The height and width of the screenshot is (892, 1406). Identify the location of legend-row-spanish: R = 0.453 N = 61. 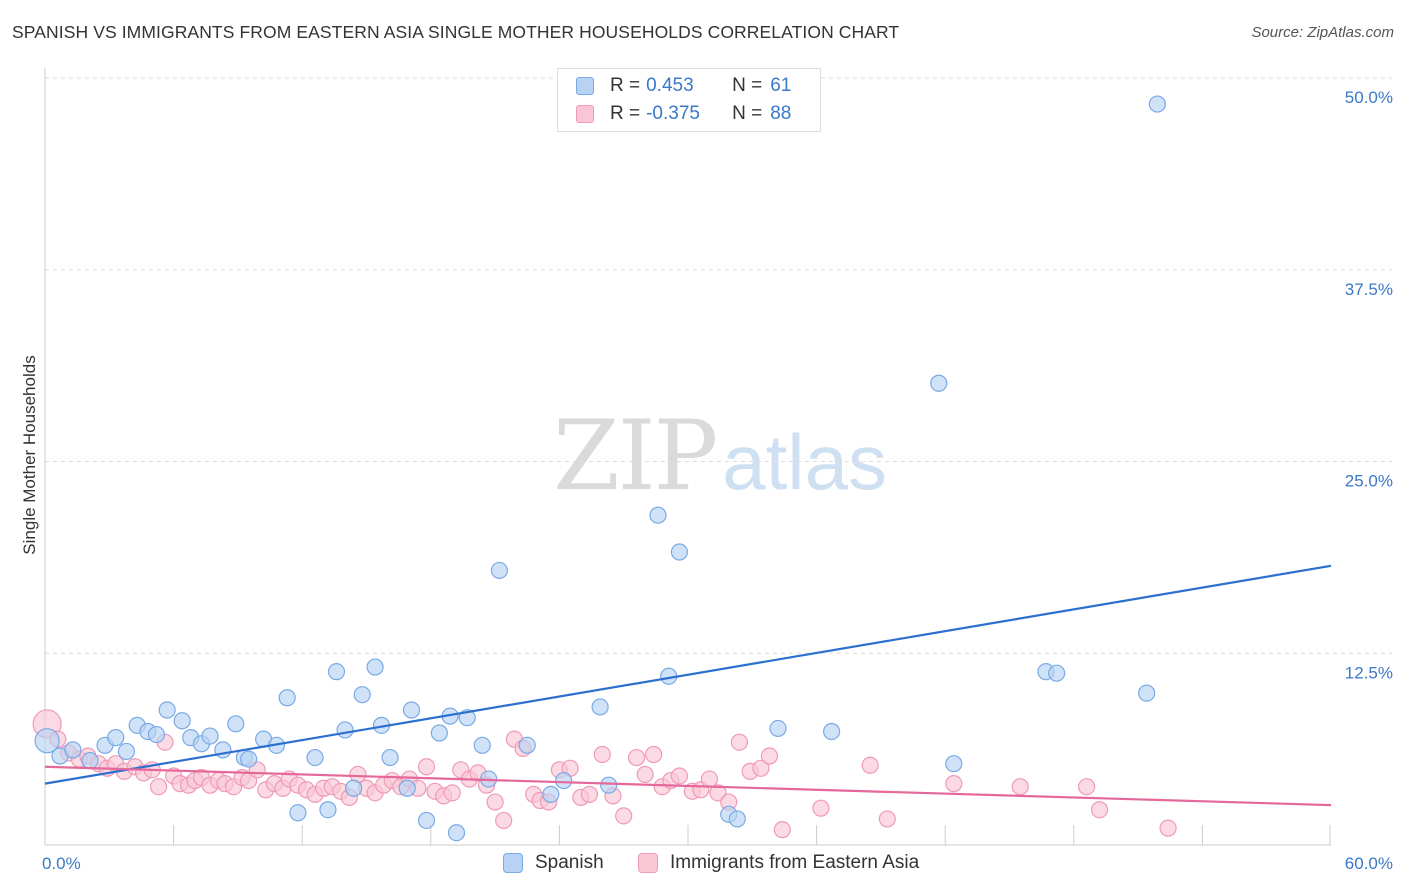
(683, 86).